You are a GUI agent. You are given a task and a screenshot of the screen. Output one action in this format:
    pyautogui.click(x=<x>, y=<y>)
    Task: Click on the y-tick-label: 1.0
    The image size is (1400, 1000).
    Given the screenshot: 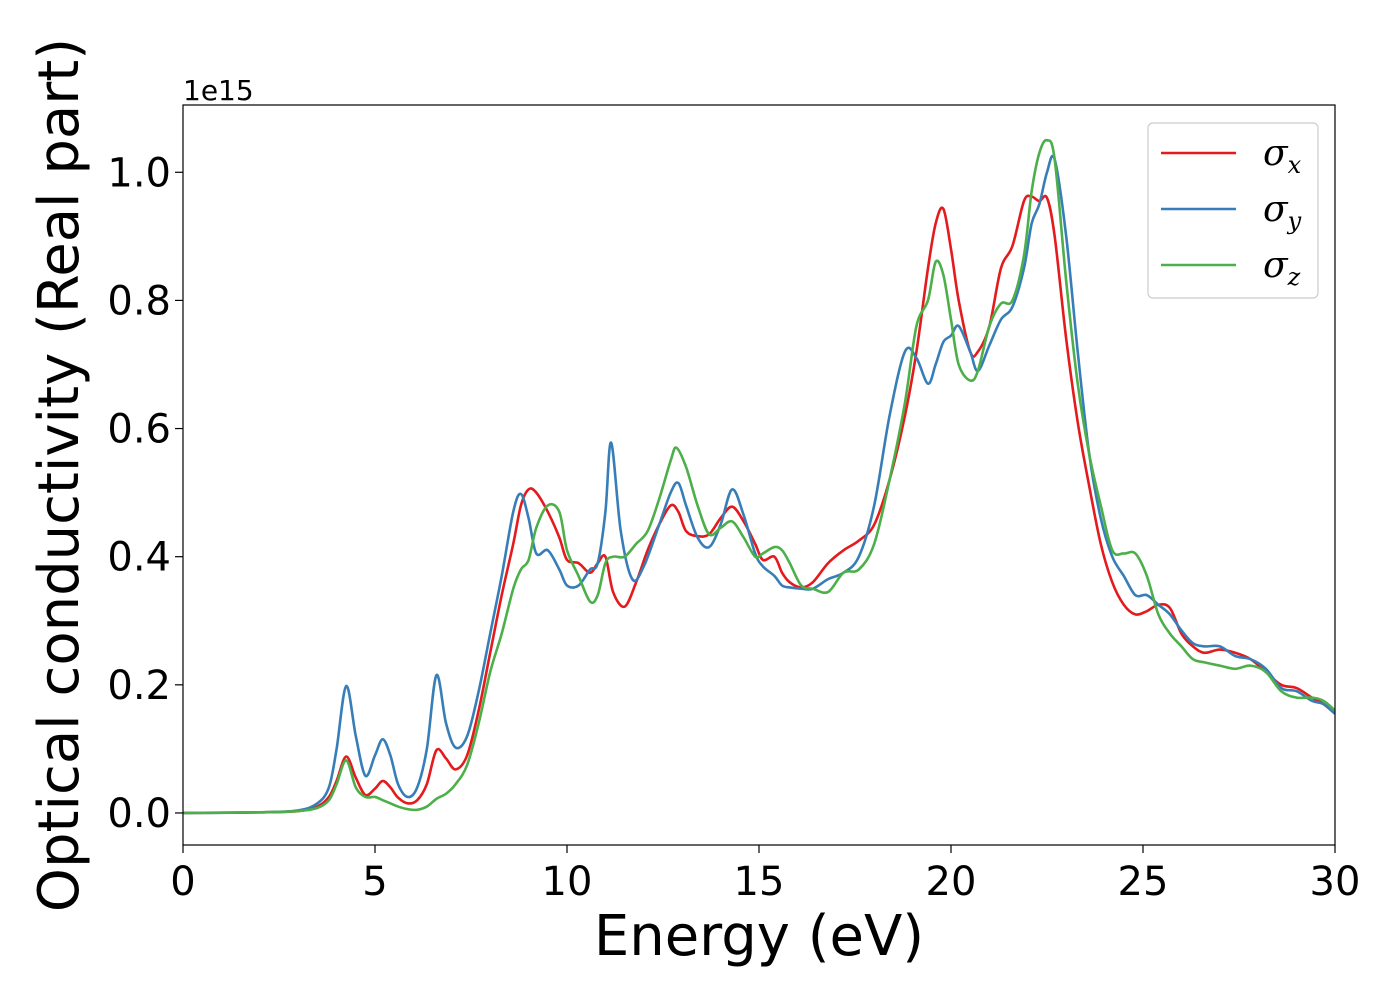 What is the action you would take?
    pyautogui.click(x=139, y=173)
    